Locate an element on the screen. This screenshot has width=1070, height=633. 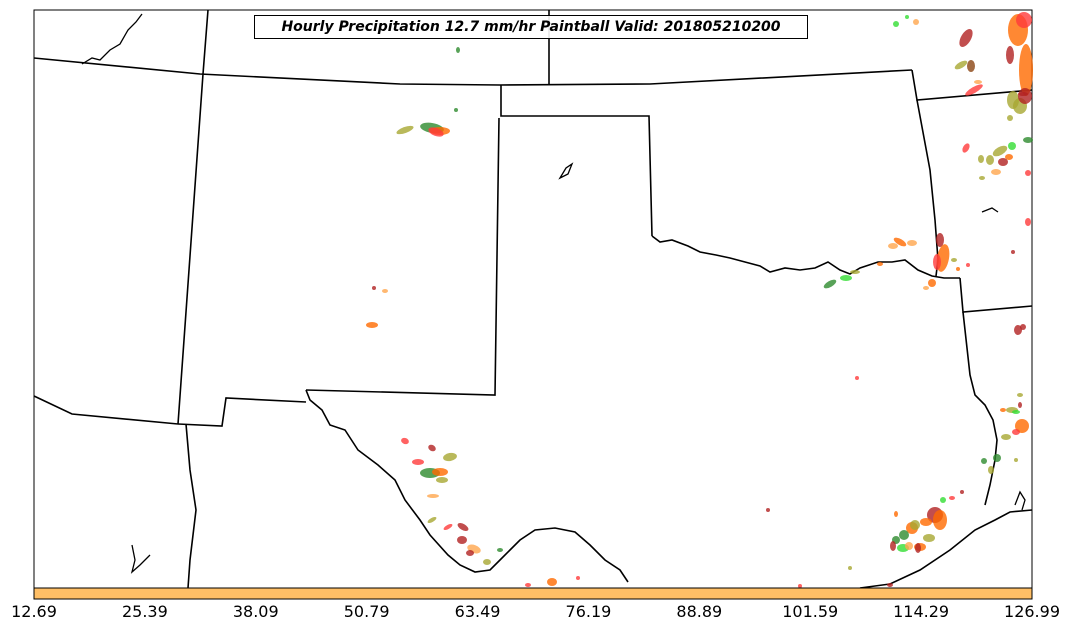
great-salt-lake-outline is located at coordinates (112, 39).